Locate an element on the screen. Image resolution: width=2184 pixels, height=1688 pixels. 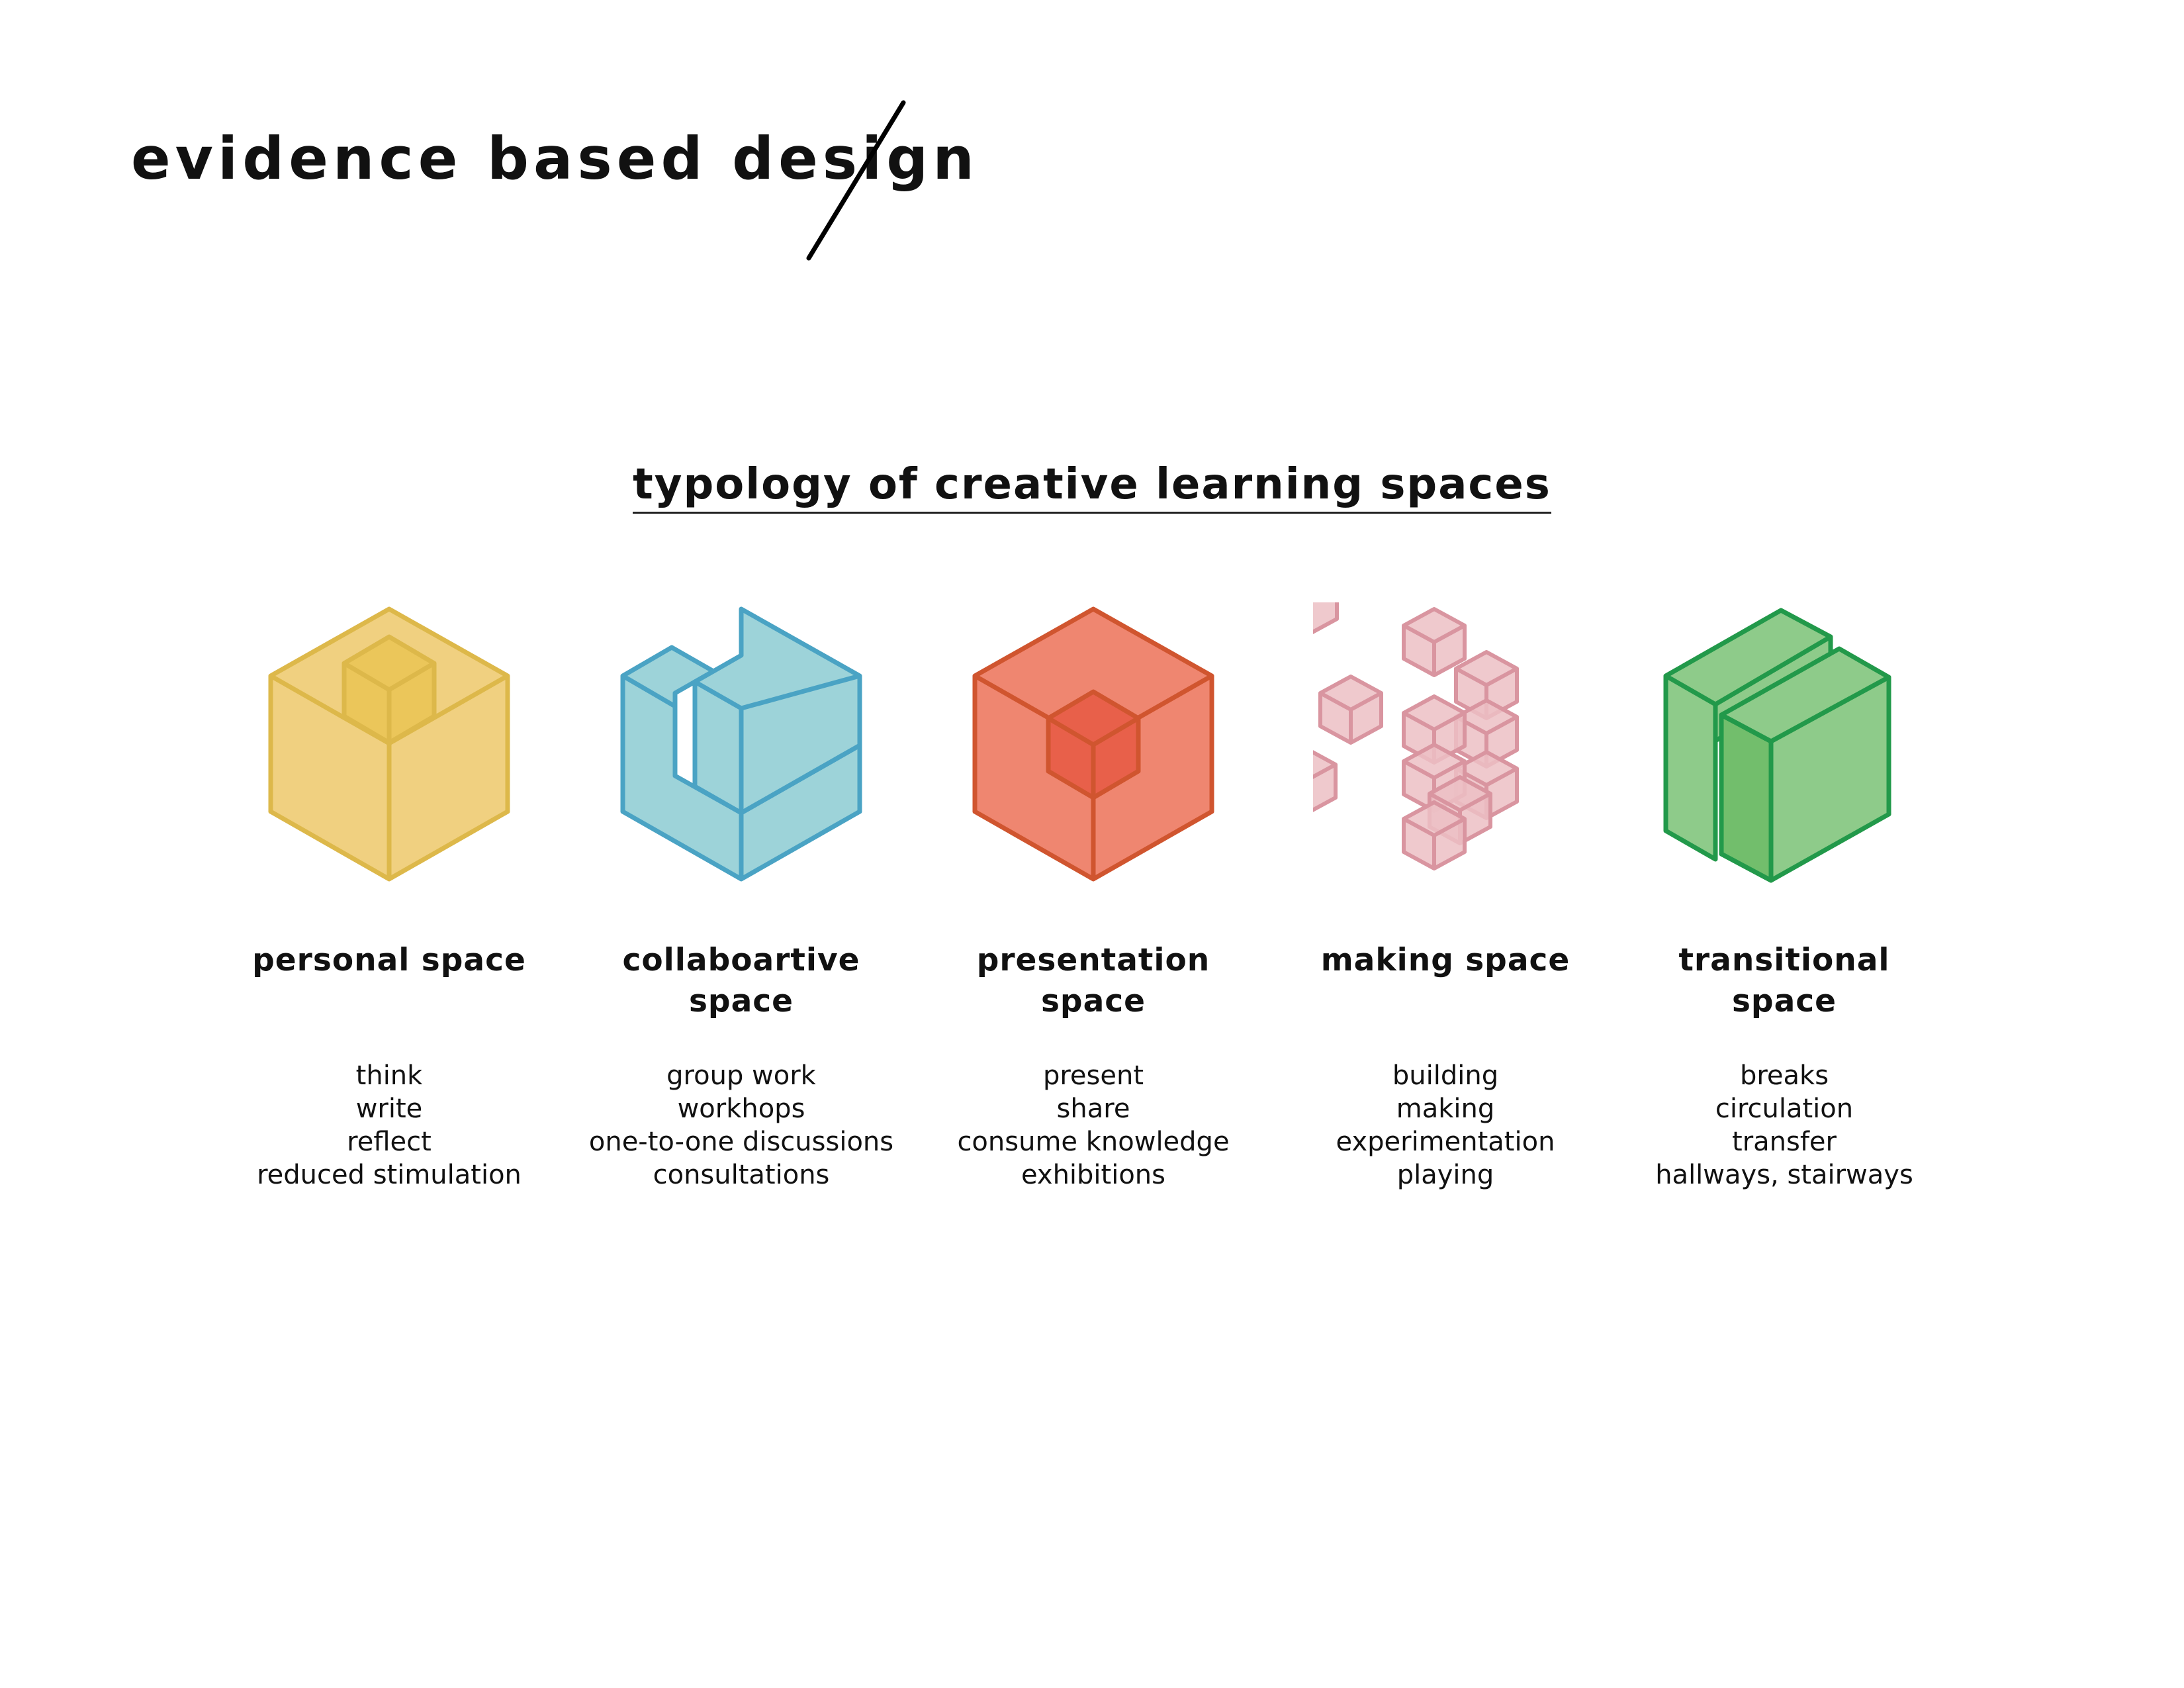
nested-cube-icon is located at coordinates (389, 744).